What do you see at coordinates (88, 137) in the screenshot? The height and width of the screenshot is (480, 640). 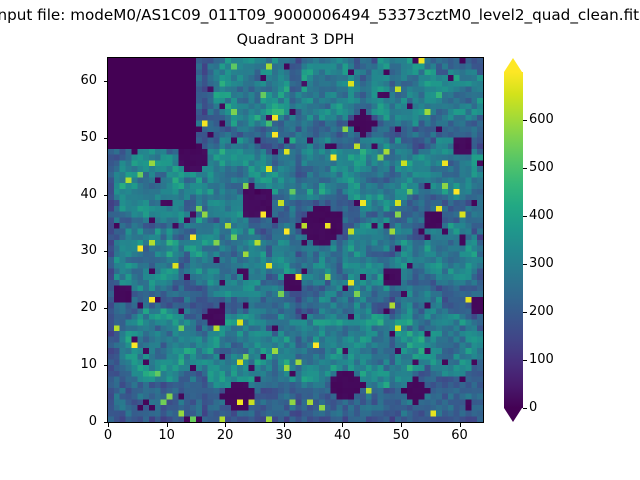 I see `y-tick-label: 50` at bounding box center [88, 137].